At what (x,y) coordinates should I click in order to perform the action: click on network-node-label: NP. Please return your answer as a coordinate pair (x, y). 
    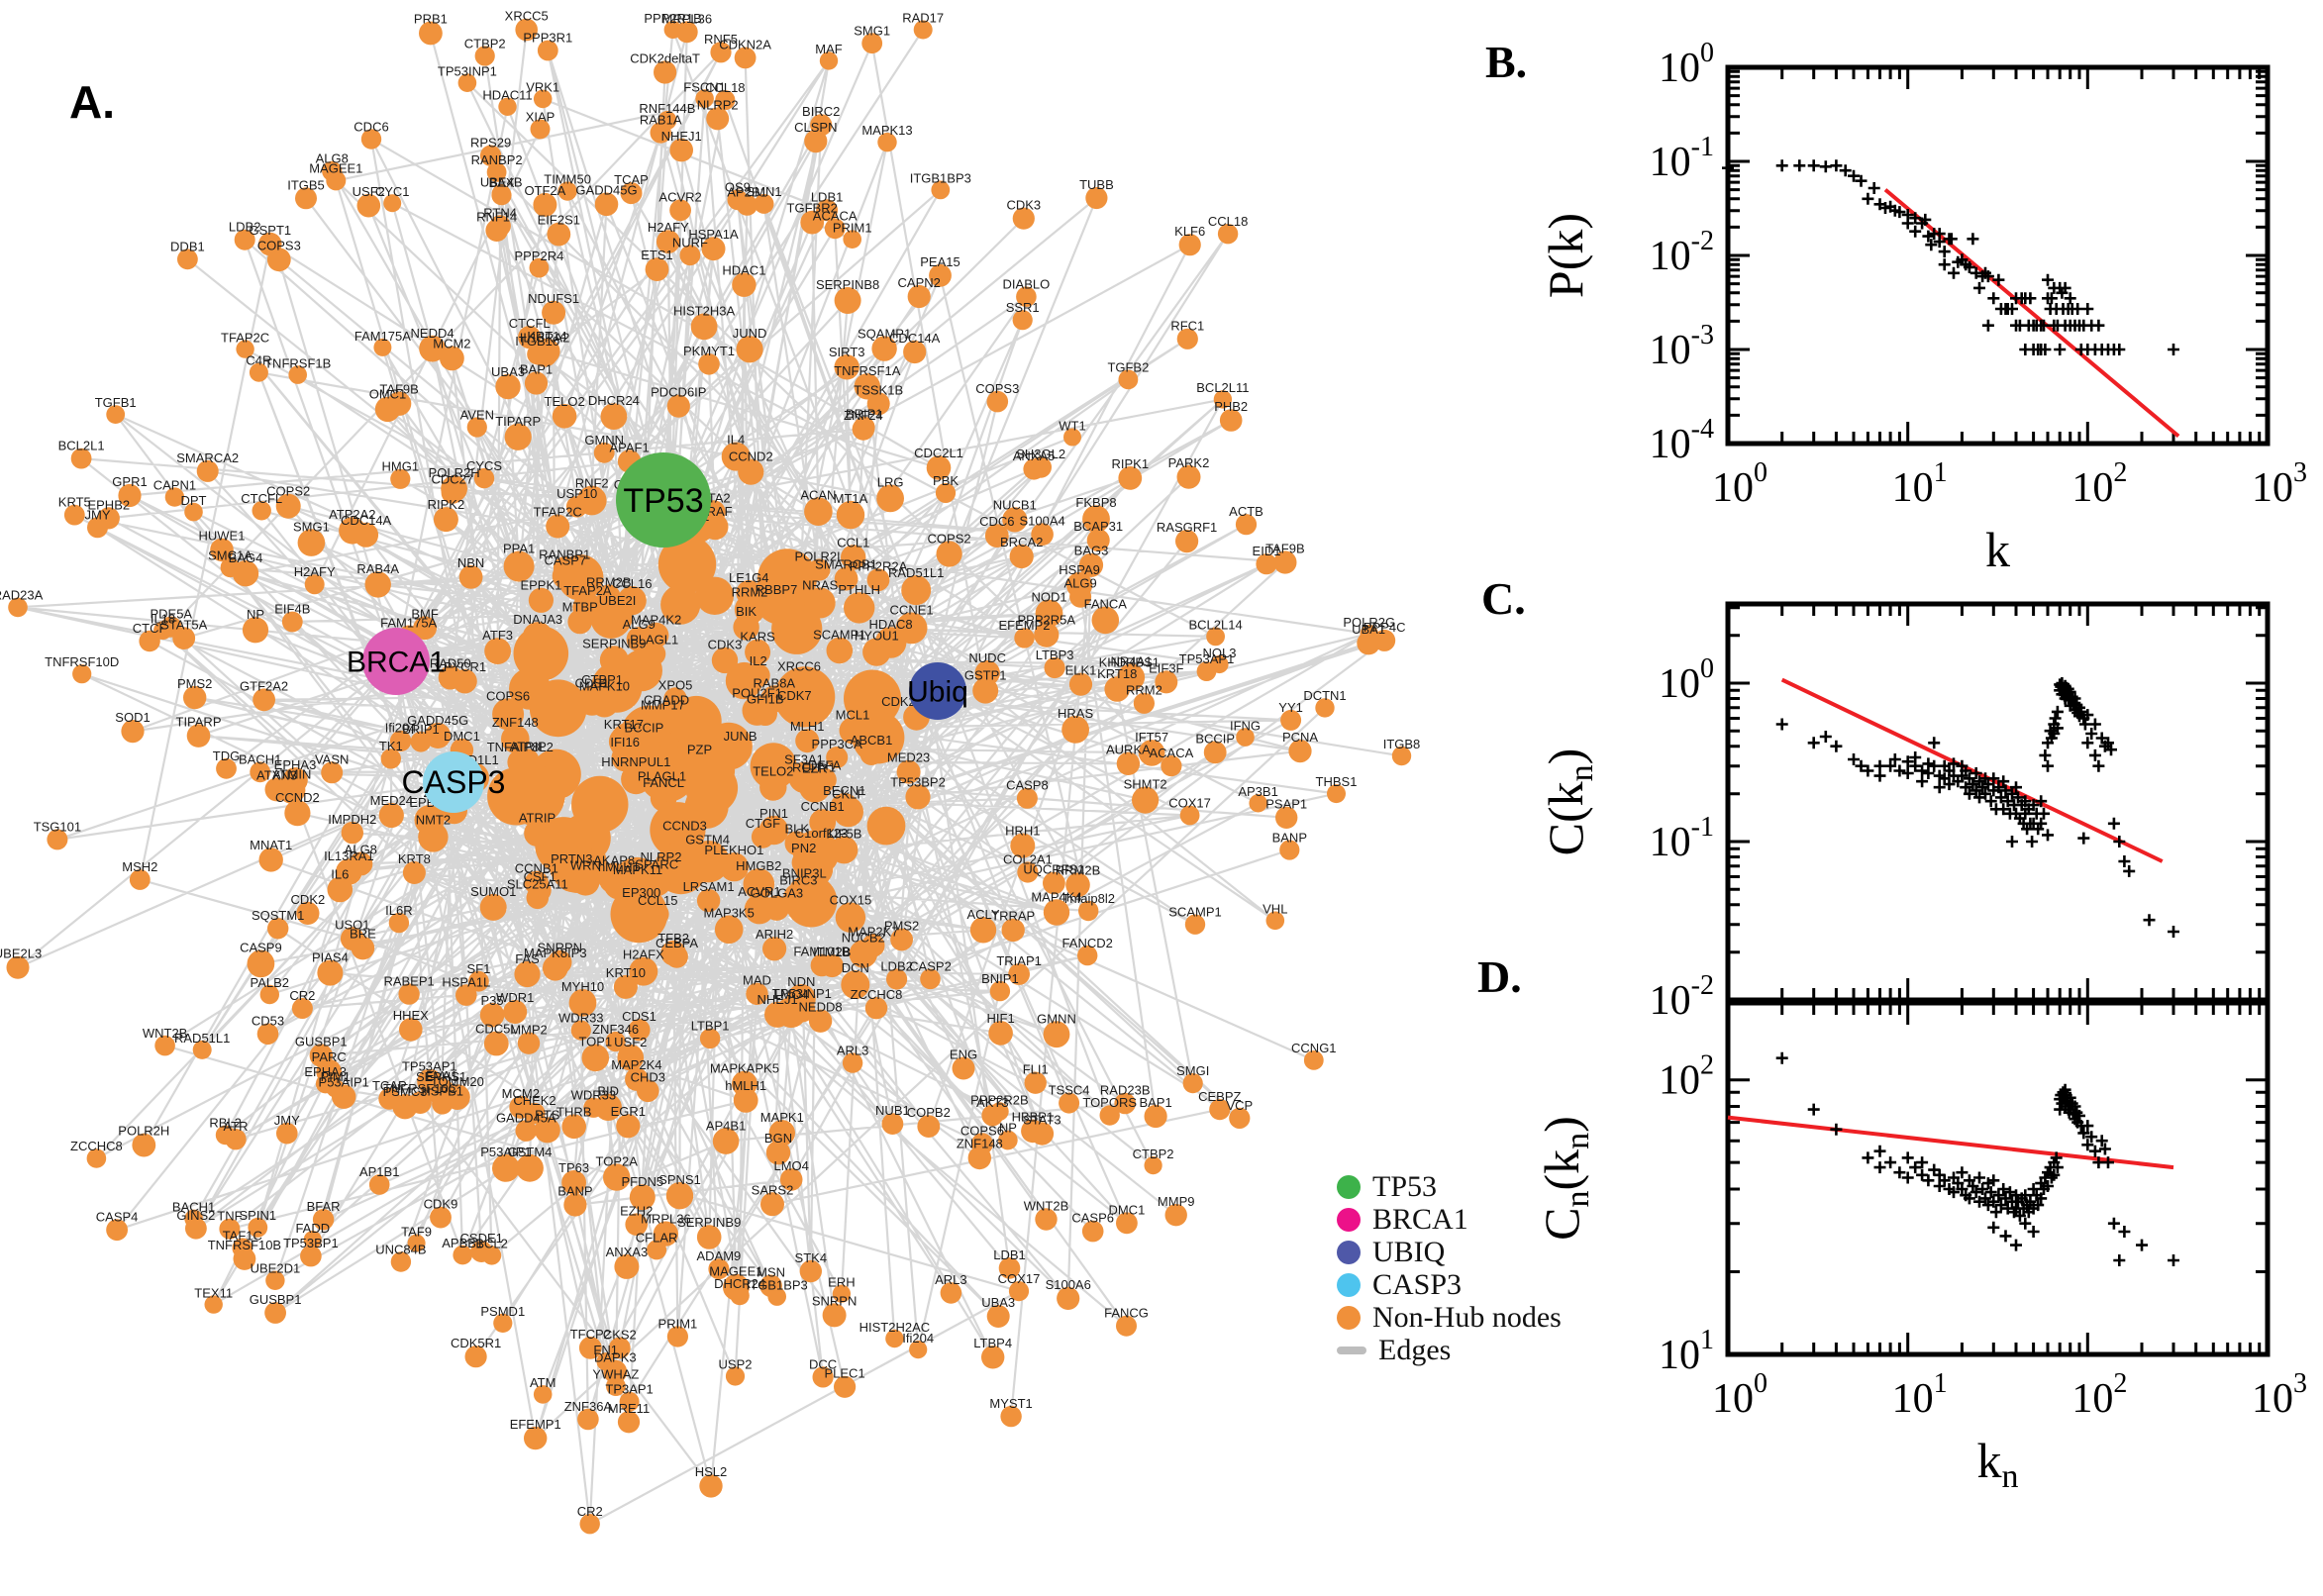
    Looking at the image, I should click on (1008, 1128).